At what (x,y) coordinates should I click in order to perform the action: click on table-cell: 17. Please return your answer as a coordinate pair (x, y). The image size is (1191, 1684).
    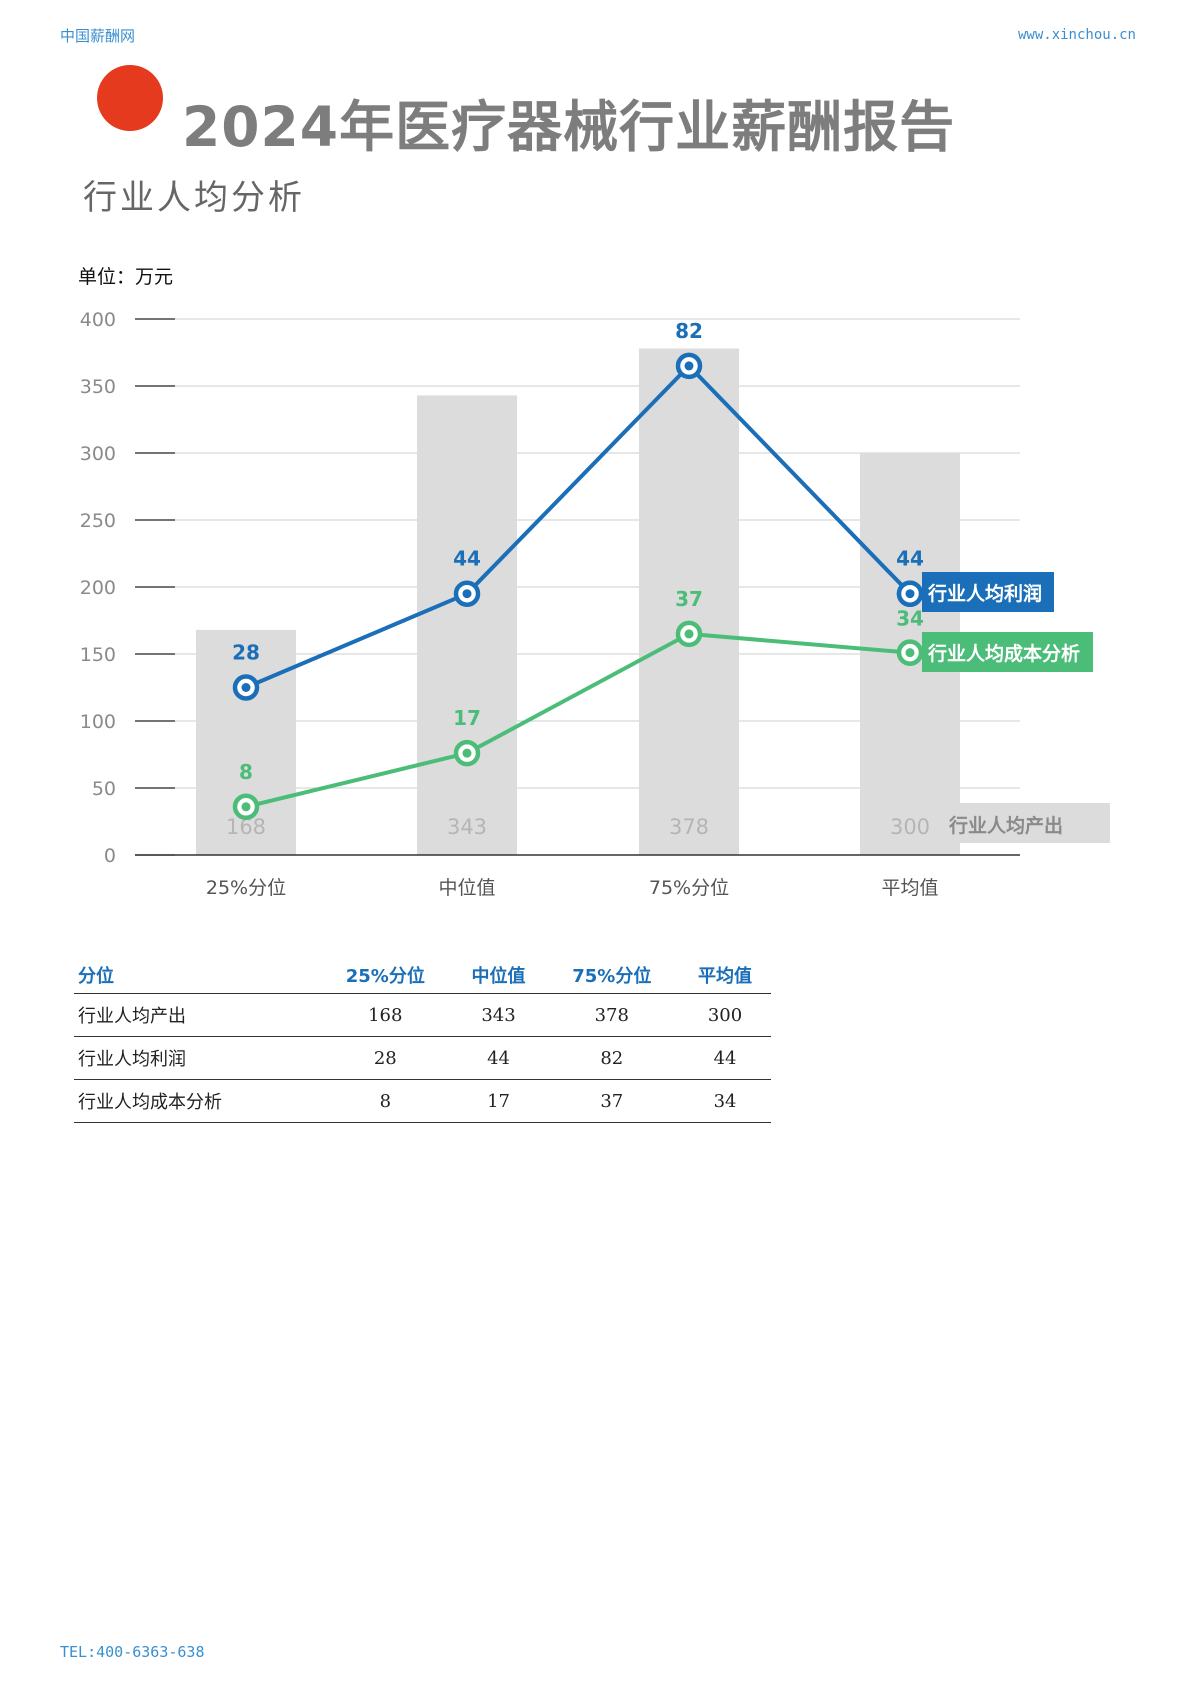
    Looking at the image, I should click on (498, 1101).